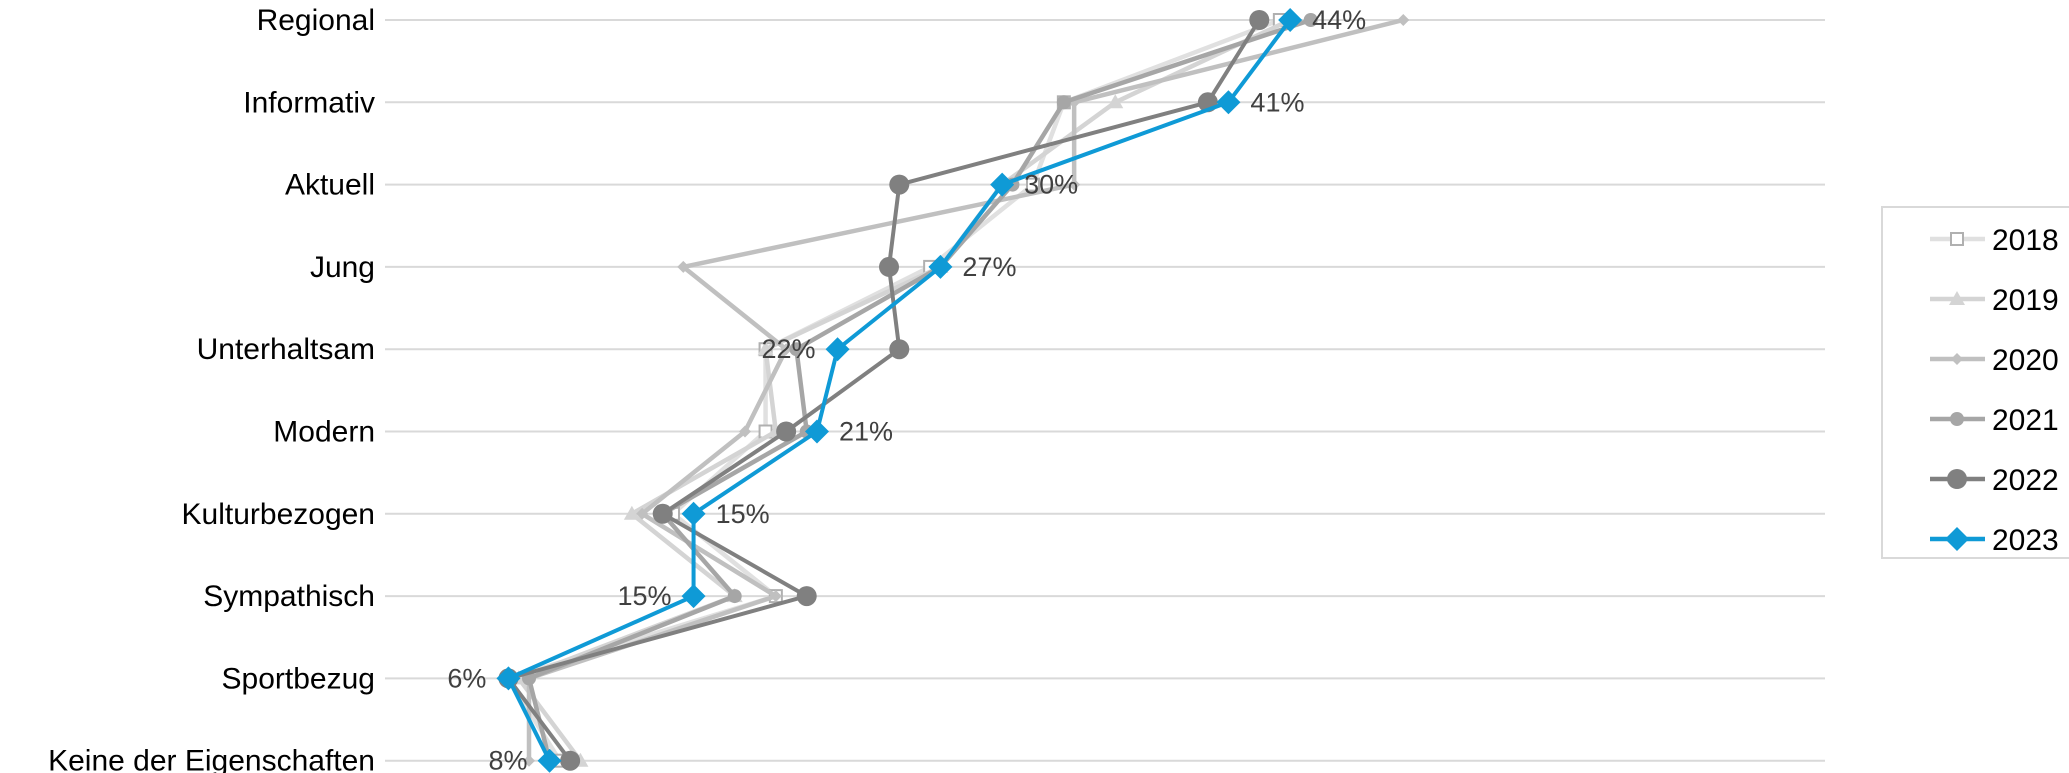 The width and height of the screenshot is (2069, 773). Describe the element at coordinates (866, 432) in the screenshot. I see `data-label: 21%` at that location.